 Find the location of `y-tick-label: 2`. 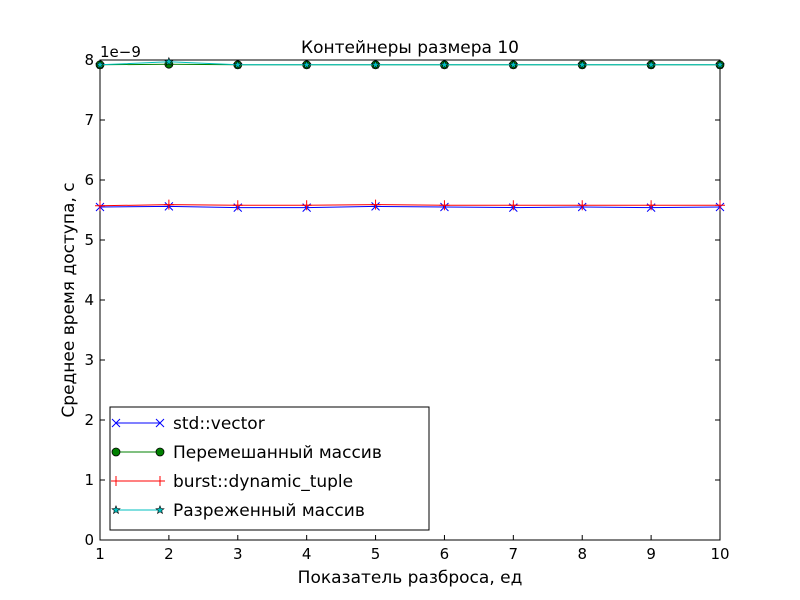

y-tick-label: 2 is located at coordinates (89, 420).